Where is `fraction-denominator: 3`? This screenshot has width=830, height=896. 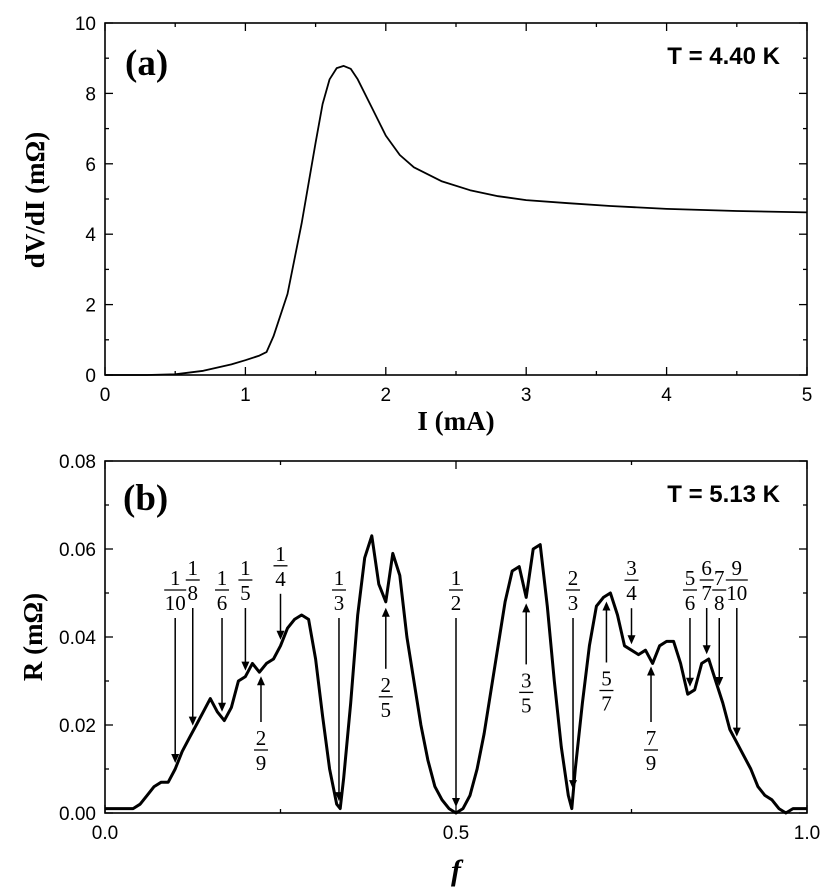
fraction-denominator: 3 is located at coordinates (339, 603).